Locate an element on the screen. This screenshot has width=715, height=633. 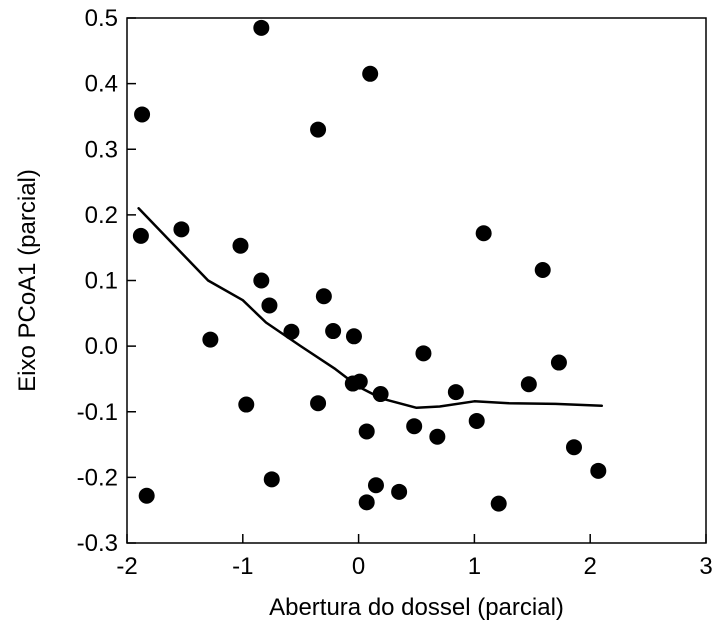
y-axis-ticks: -0.3 -0.2 -0.1 0.0 0.1 0.2 0.3 0.4 0.5 is located at coordinates (106, 281).